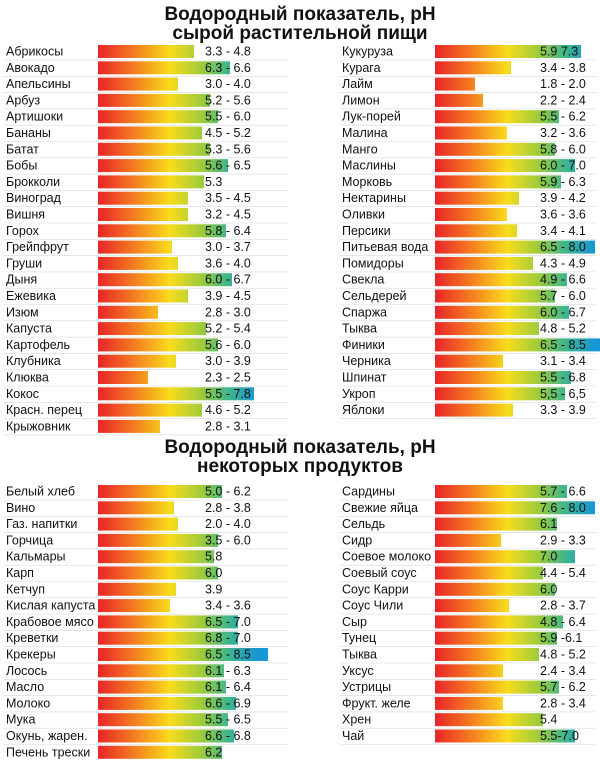  Describe the element at coordinates (468, 721) in the screenshot. I see `chart-row: Хрен 5.4` at that location.